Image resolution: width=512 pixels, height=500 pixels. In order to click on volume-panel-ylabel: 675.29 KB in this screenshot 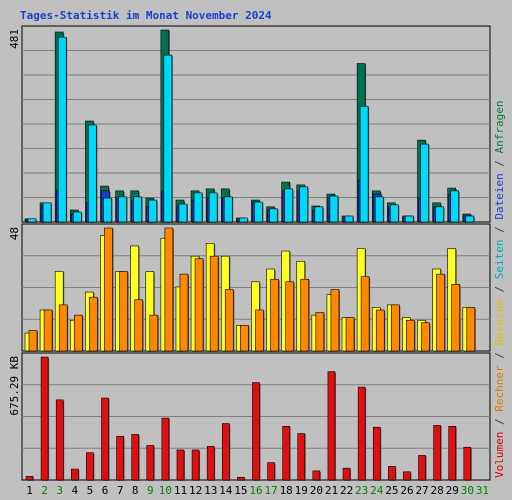, I will do `click(14, 386)`.